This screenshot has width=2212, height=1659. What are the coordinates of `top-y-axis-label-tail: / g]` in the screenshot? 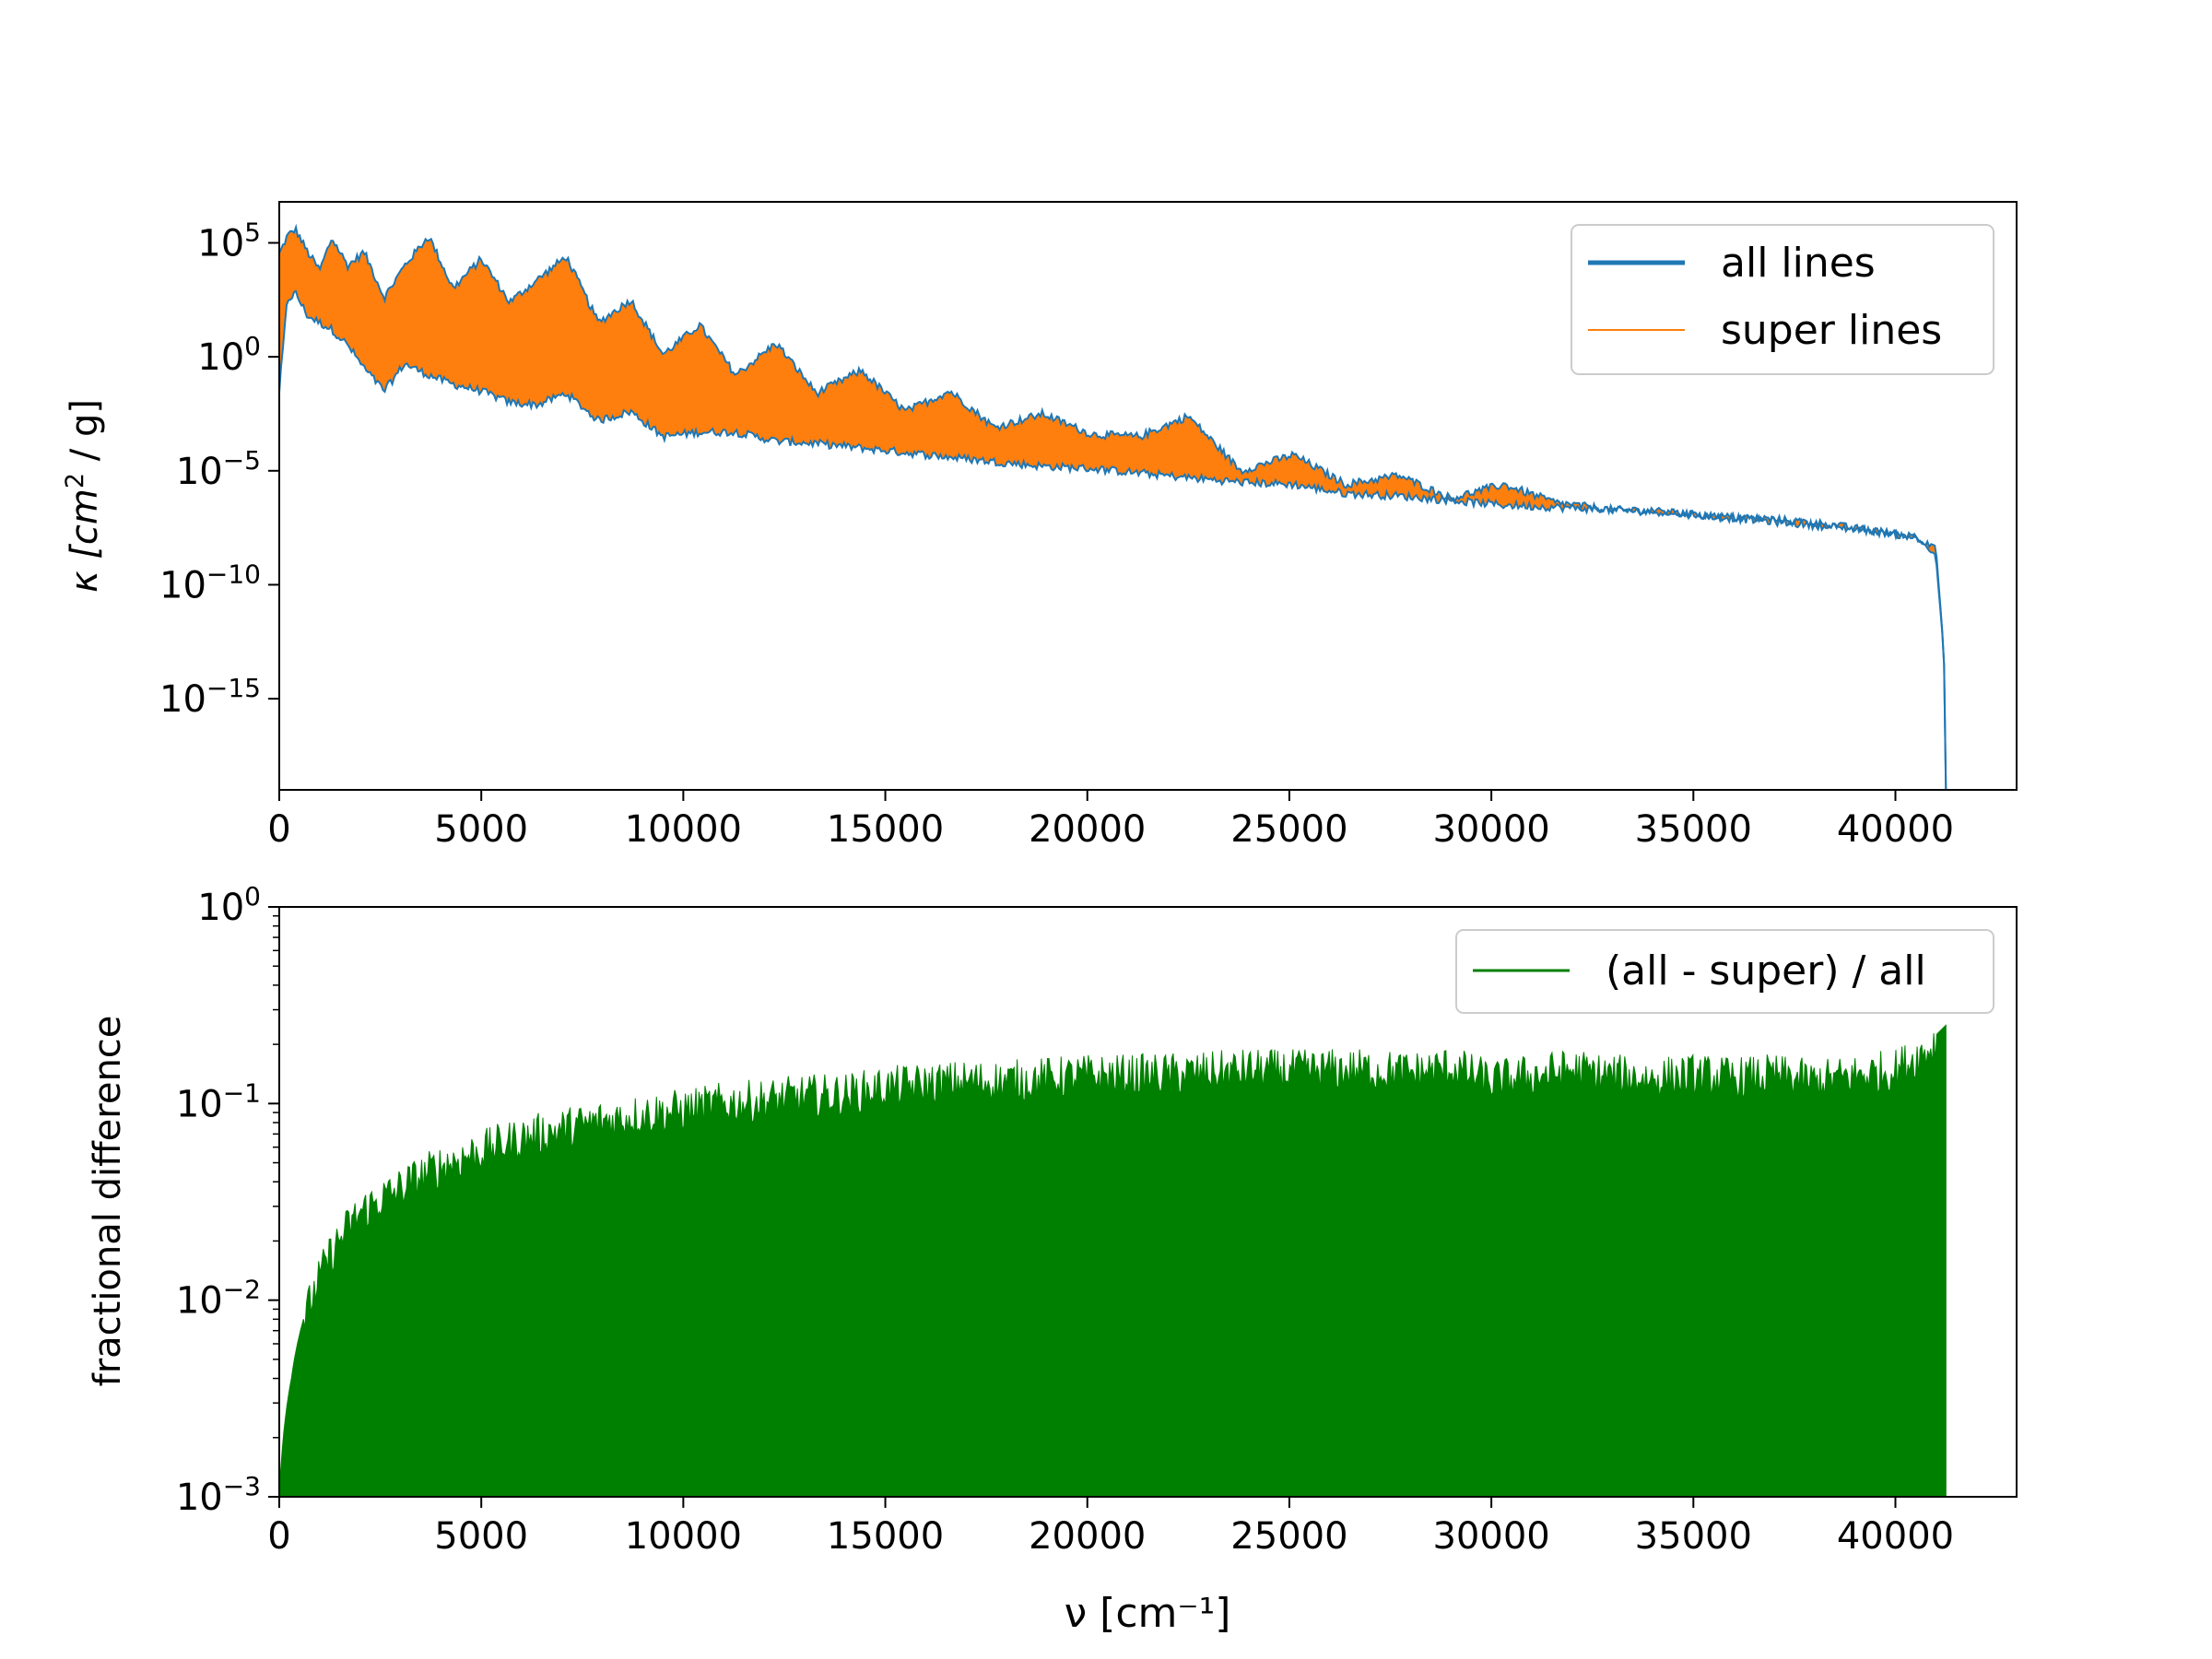 It's located at (85, 436).